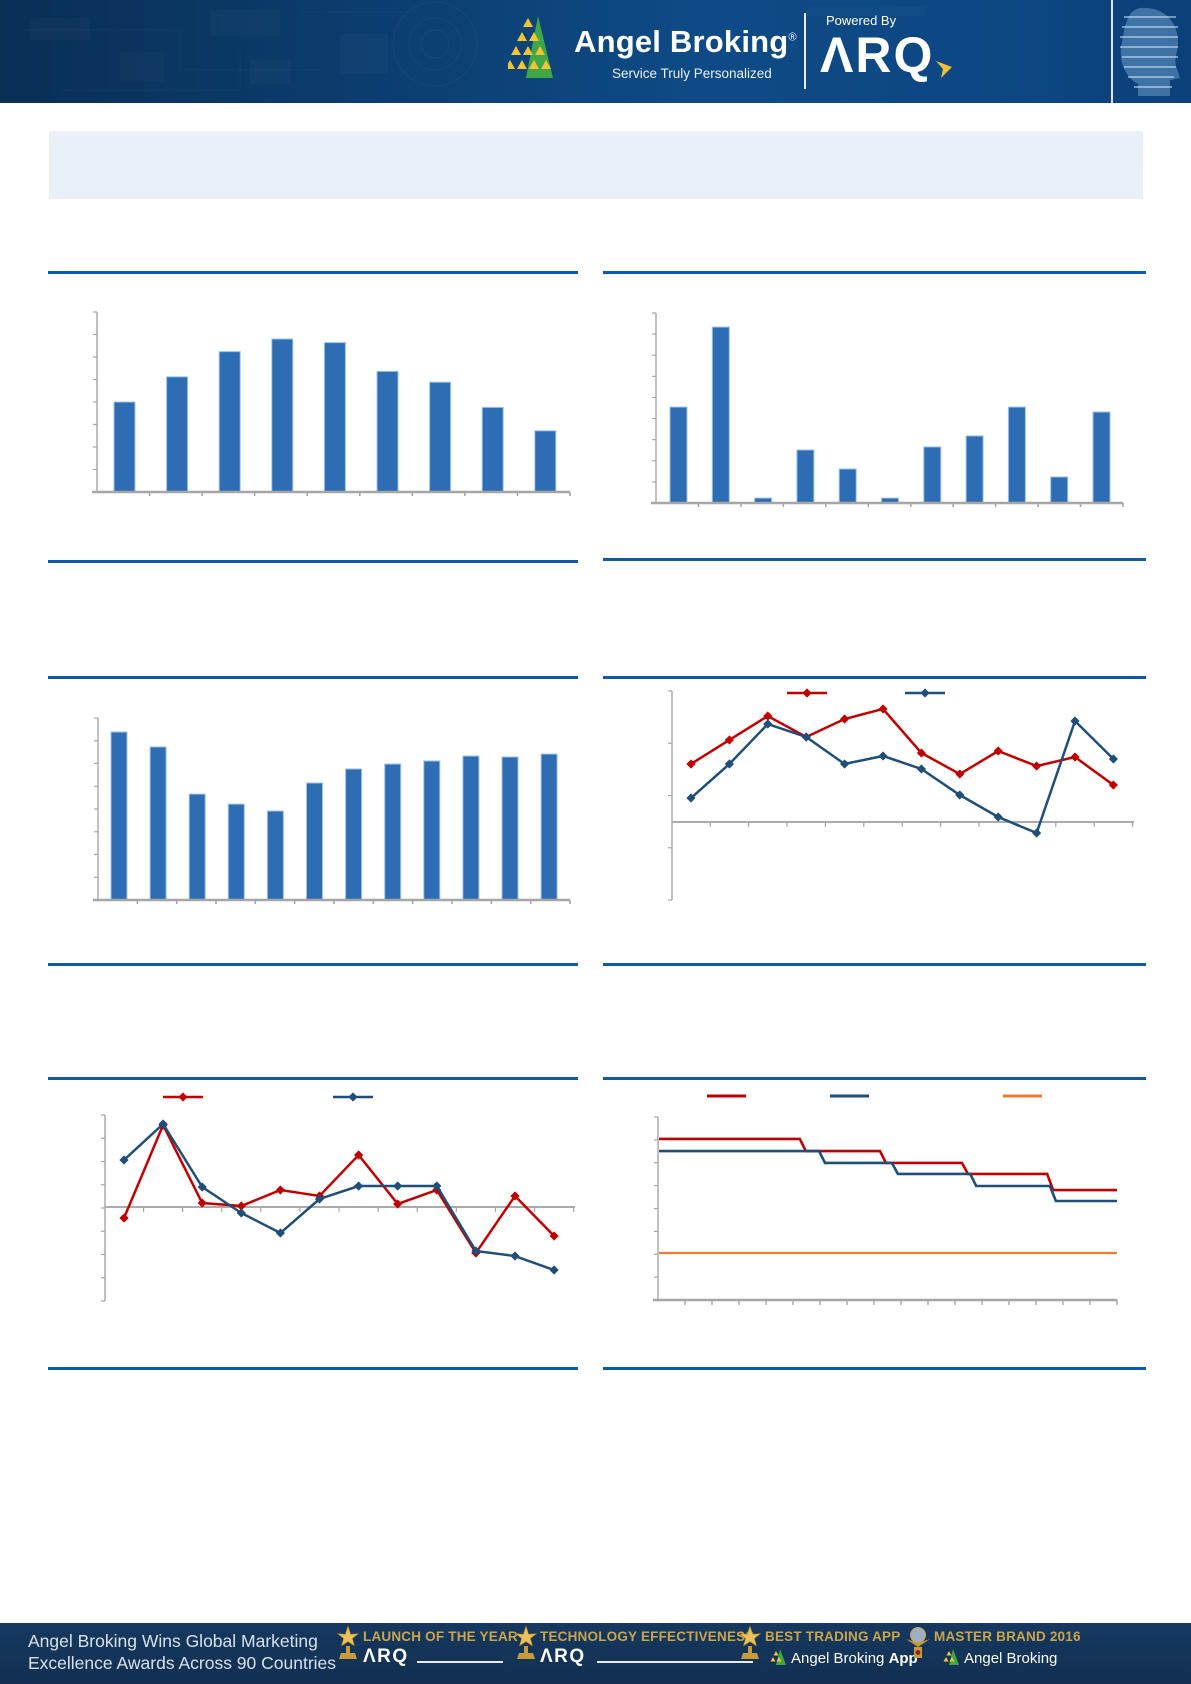 The width and height of the screenshot is (1191, 1684). I want to click on footer-headline-line2: Excellence Awards Across 90 Countries, so click(182, 1663).